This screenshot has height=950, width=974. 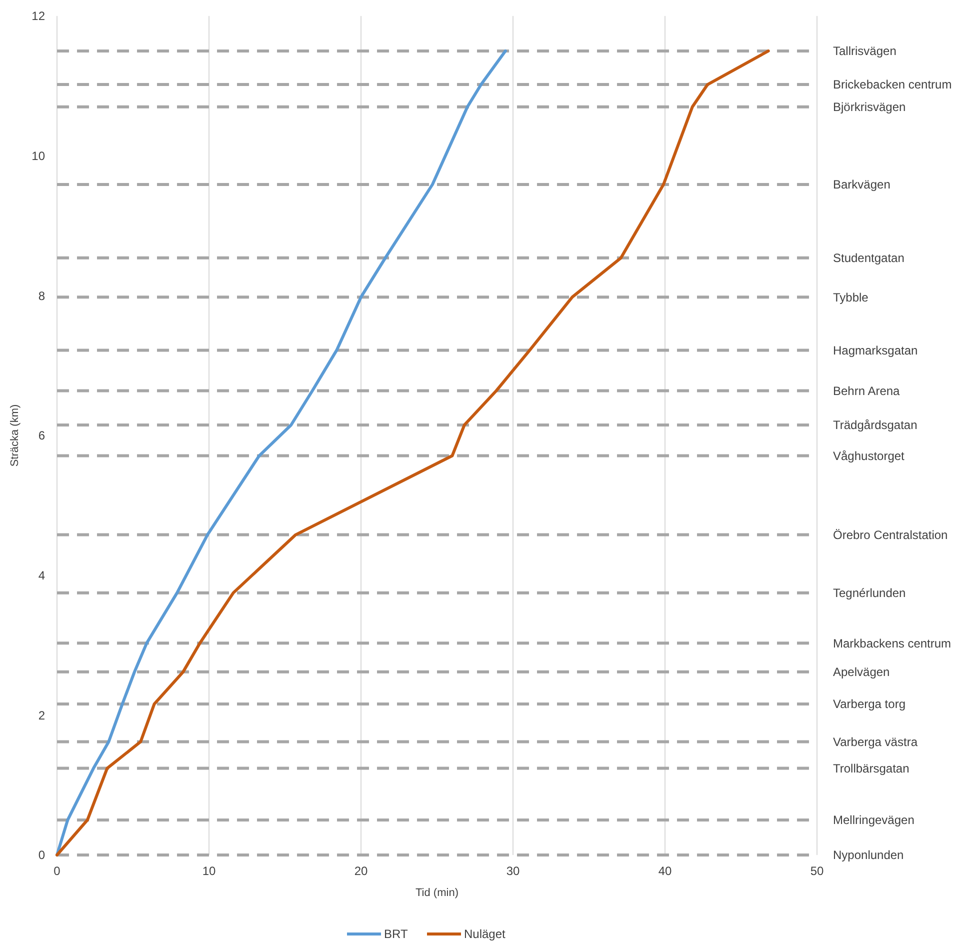 I want to click on ref-line-label: Hagmarksgatan, so click(x=875, y=350).